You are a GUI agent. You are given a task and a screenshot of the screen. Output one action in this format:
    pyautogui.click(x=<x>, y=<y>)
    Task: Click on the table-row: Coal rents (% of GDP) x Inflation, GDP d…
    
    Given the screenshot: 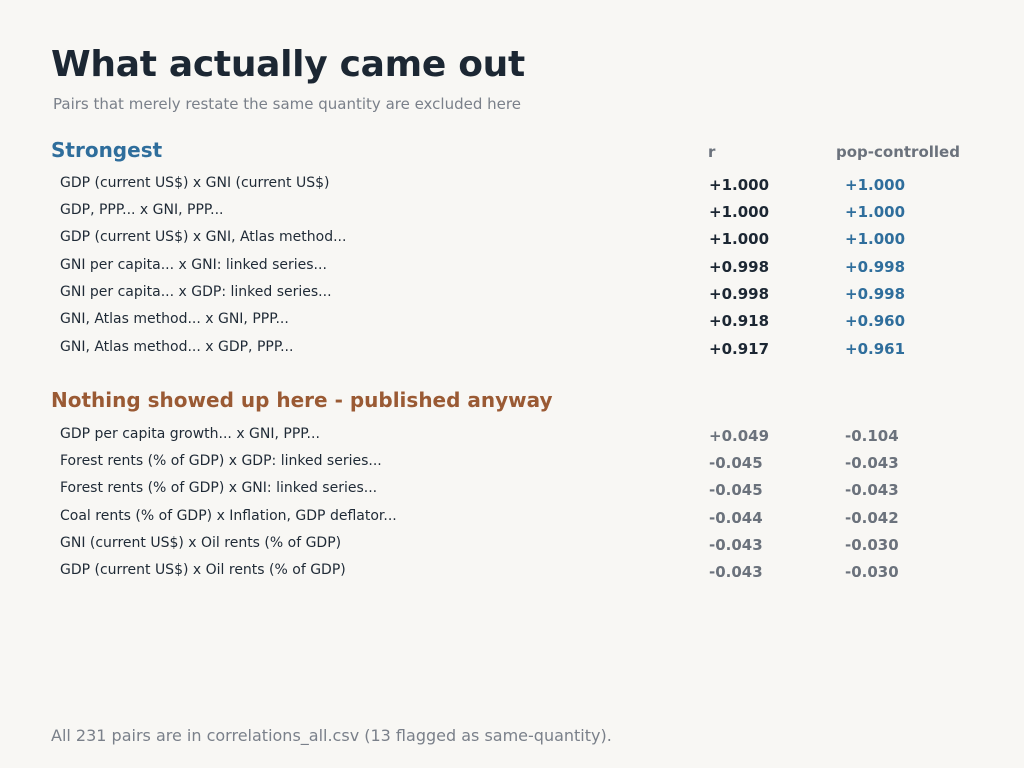 What is the action you would take?
    pyautogui.click(x=512, y=521)
    